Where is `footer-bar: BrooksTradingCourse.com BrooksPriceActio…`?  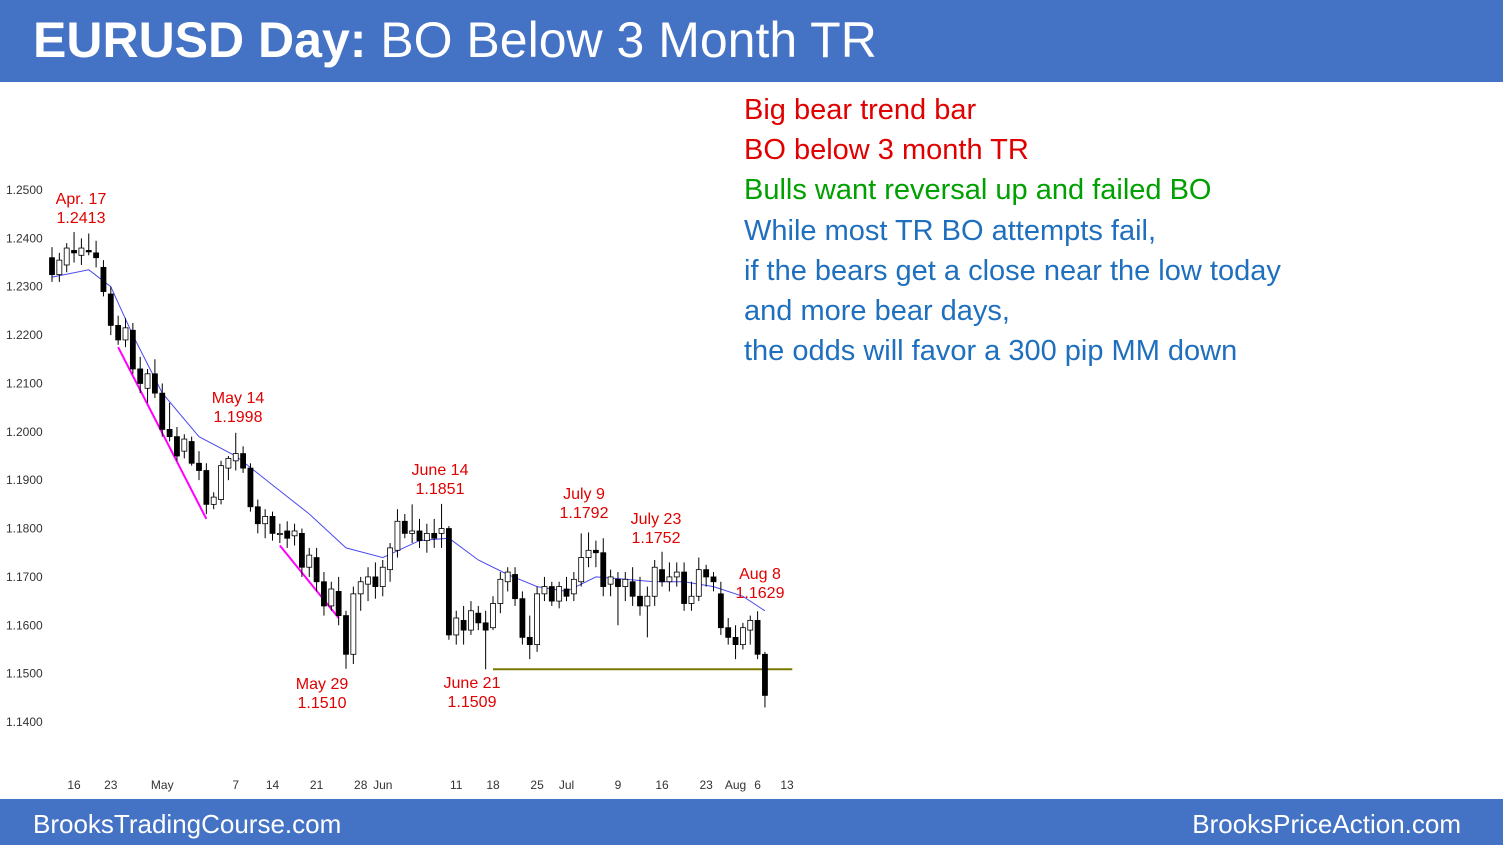 footer-bar: BrooksTradingCourse.com BrooksPriceActio… is located at coordinates (751, 822).